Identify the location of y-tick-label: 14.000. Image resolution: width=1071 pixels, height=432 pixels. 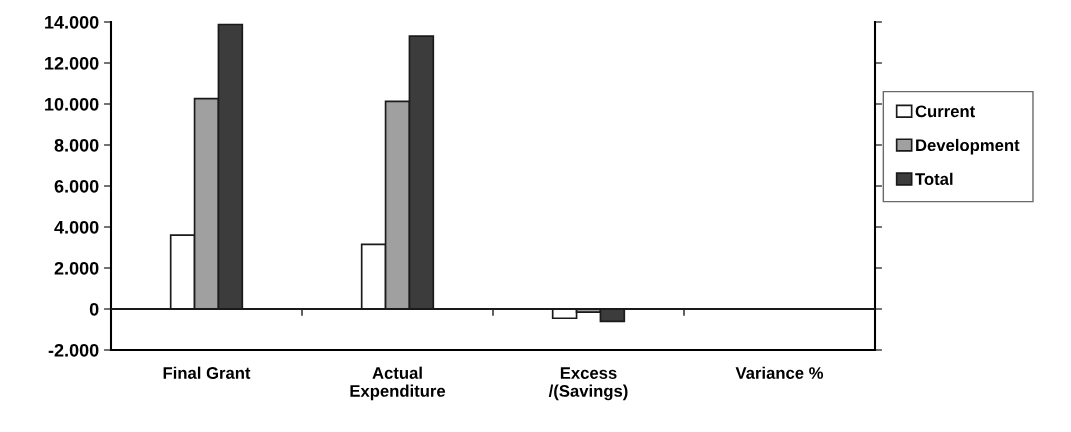
(72, 22).